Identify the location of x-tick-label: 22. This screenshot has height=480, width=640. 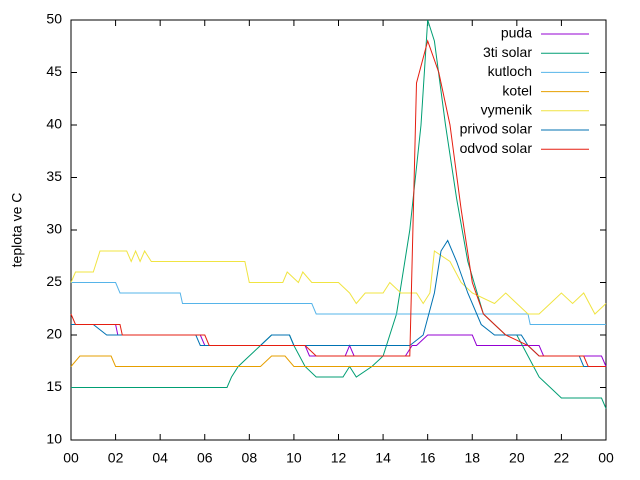
(562, 458).